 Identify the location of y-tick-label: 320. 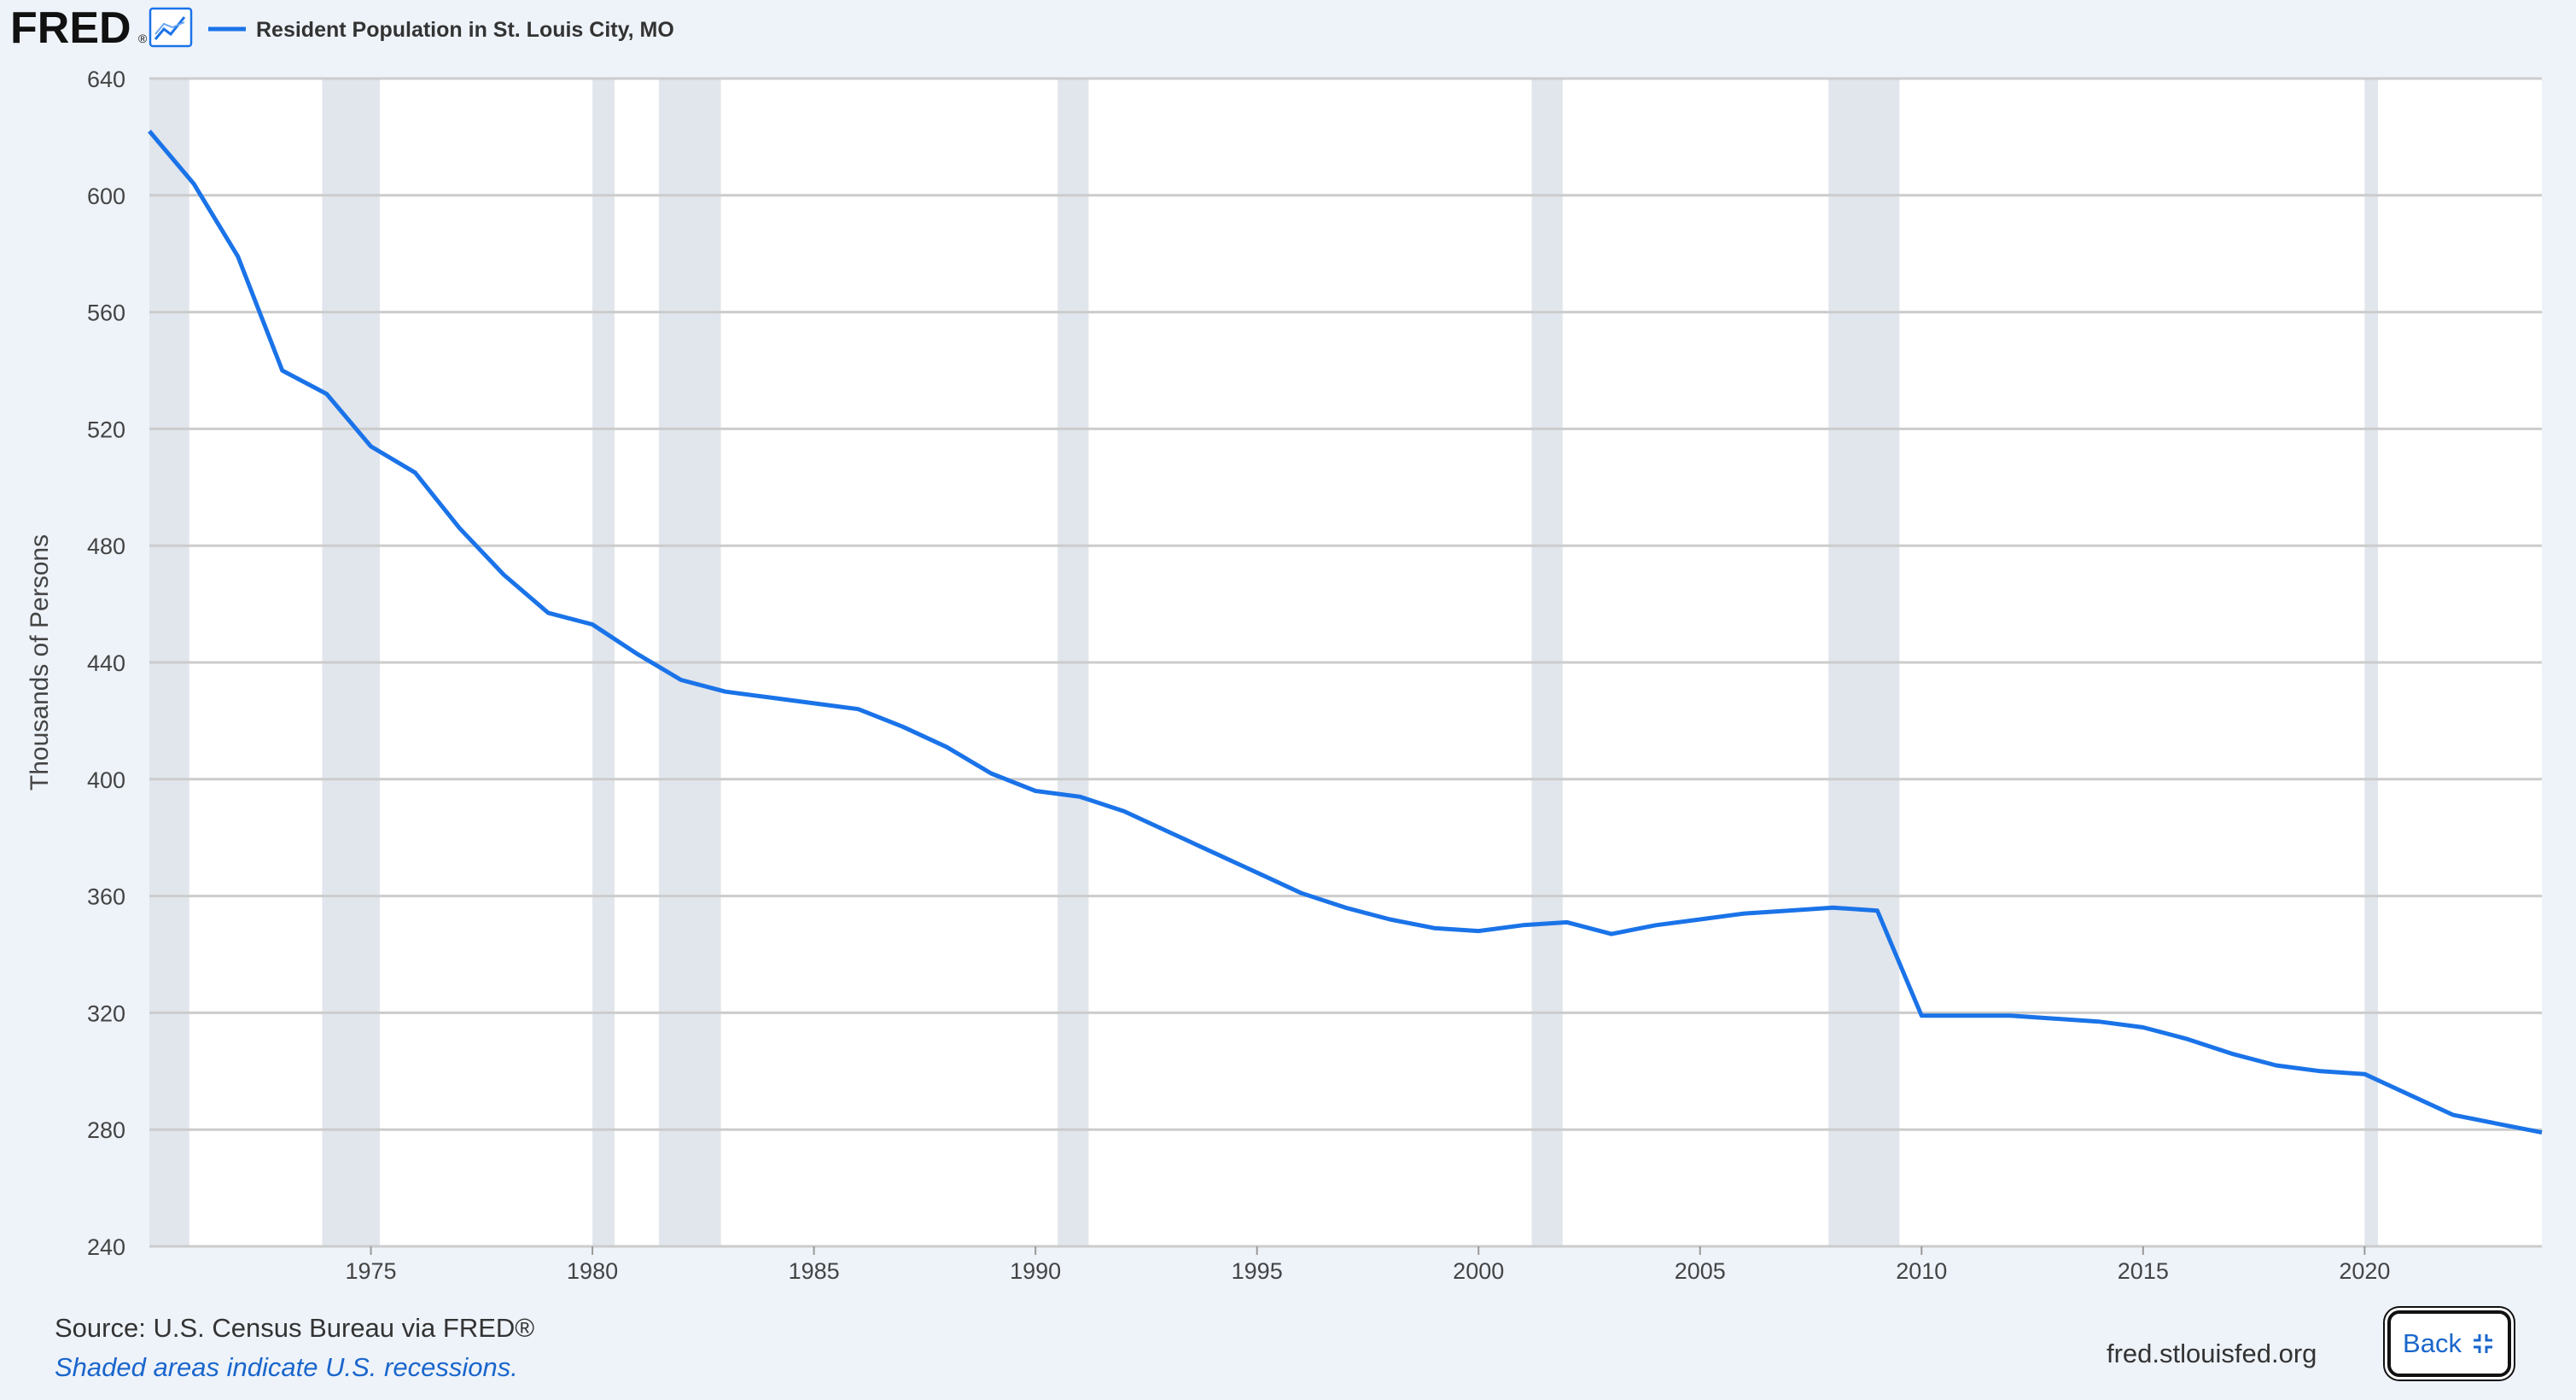
(106, 1013).